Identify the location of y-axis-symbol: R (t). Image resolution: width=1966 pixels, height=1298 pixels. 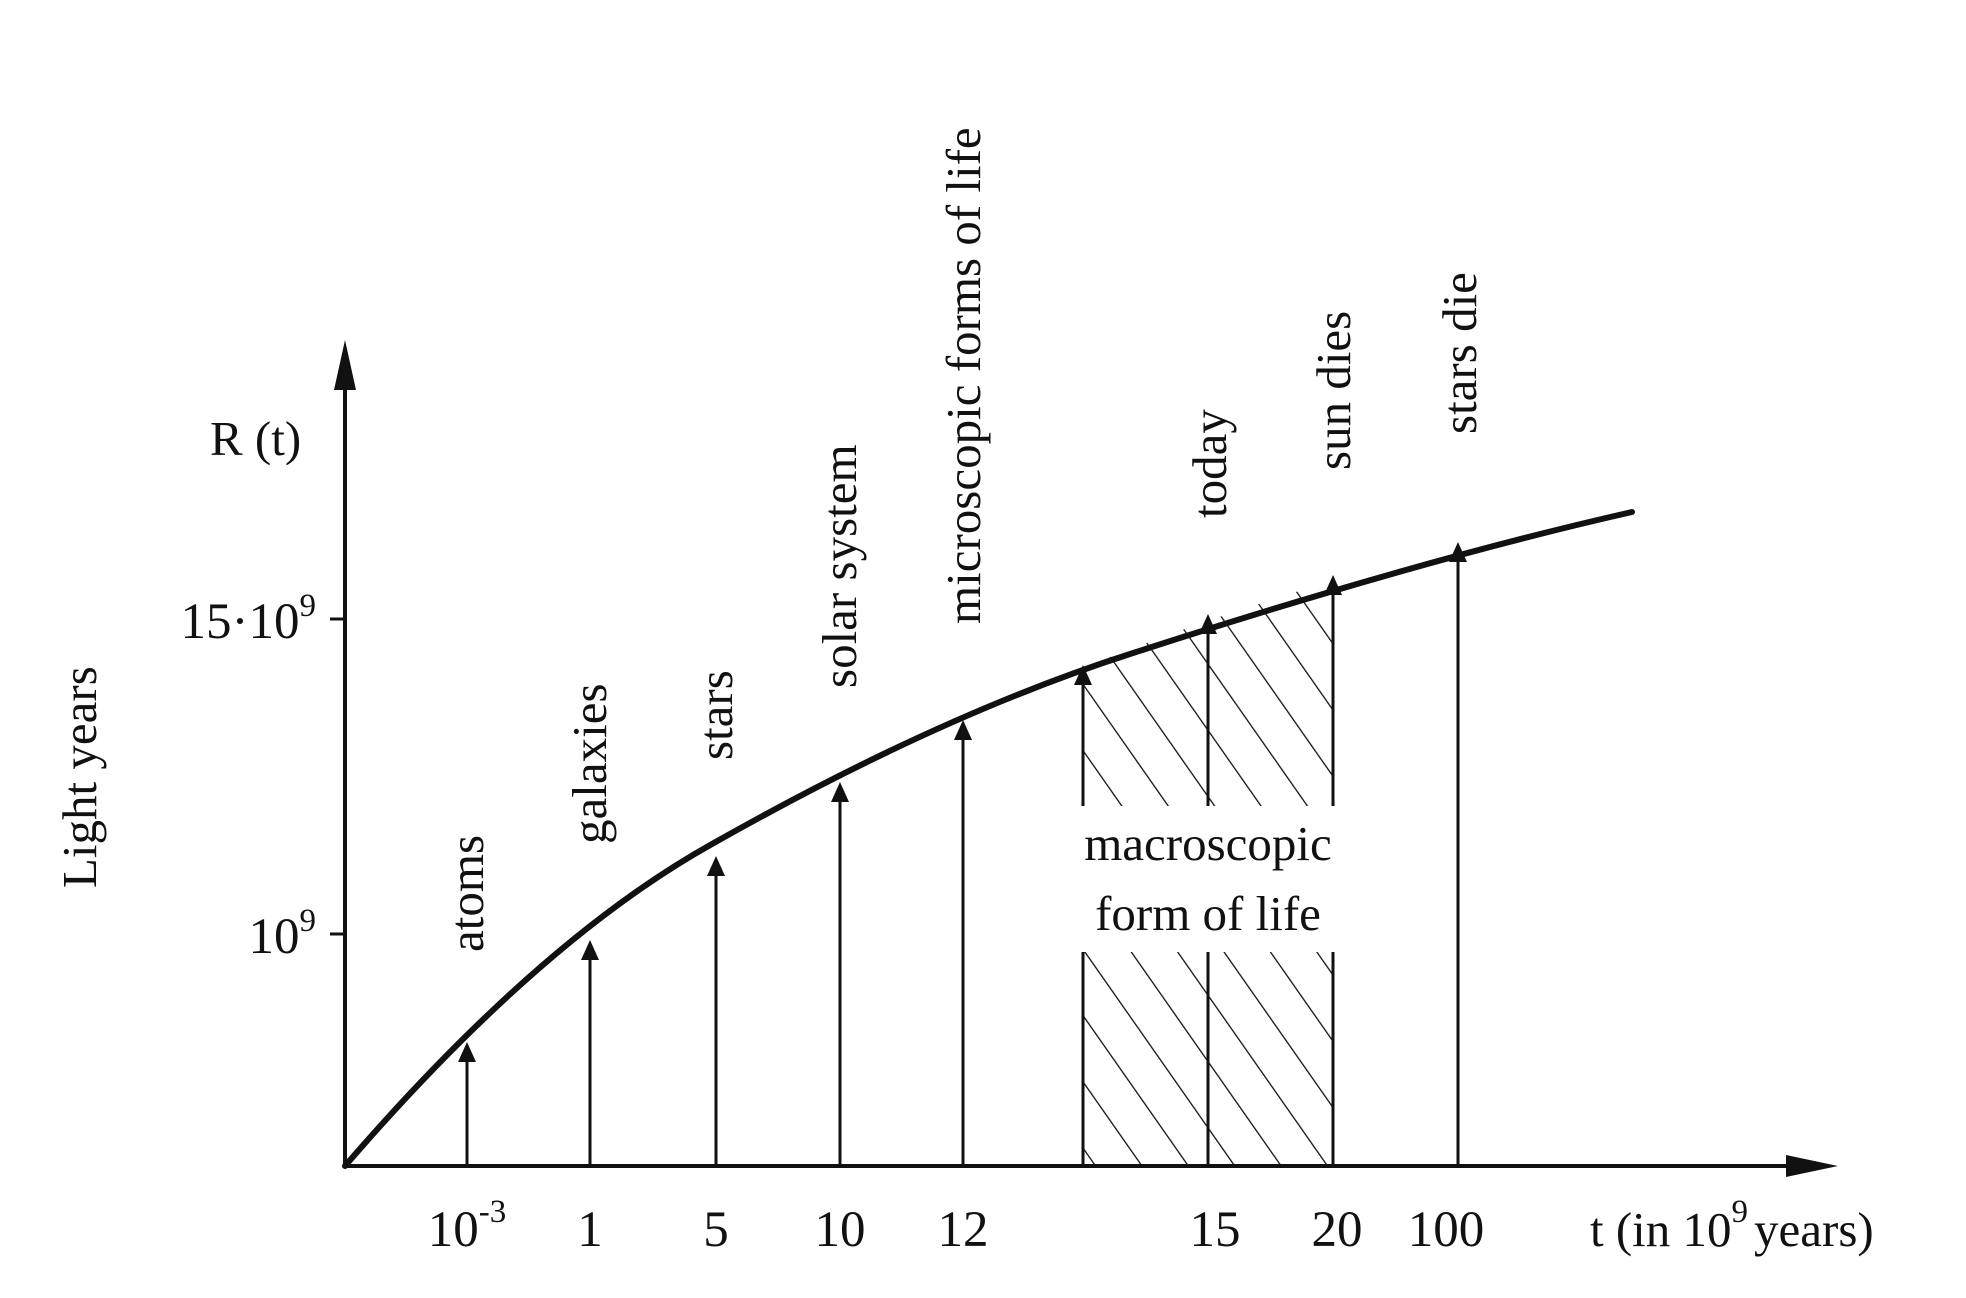
(255, 438).